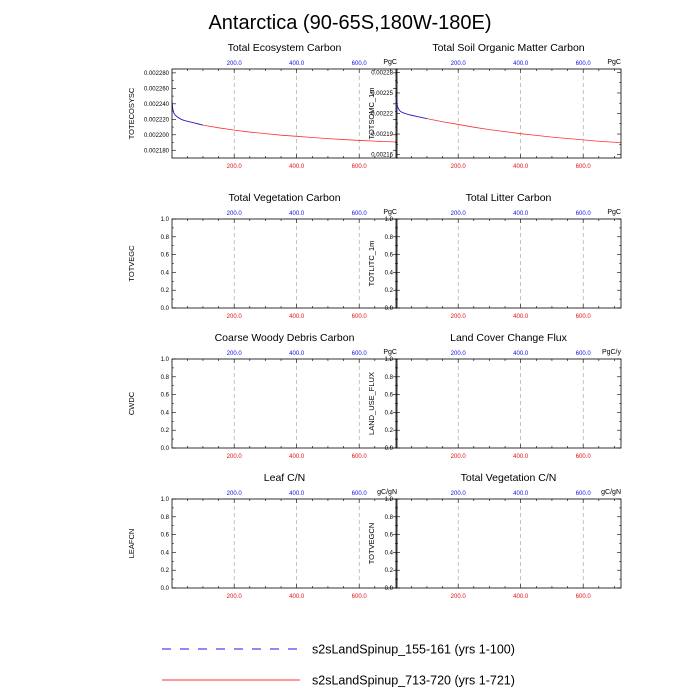  Describe the element at coordinates (157, 105) in the screenshot. I see `y-tick-label: 0.002240` at that location.